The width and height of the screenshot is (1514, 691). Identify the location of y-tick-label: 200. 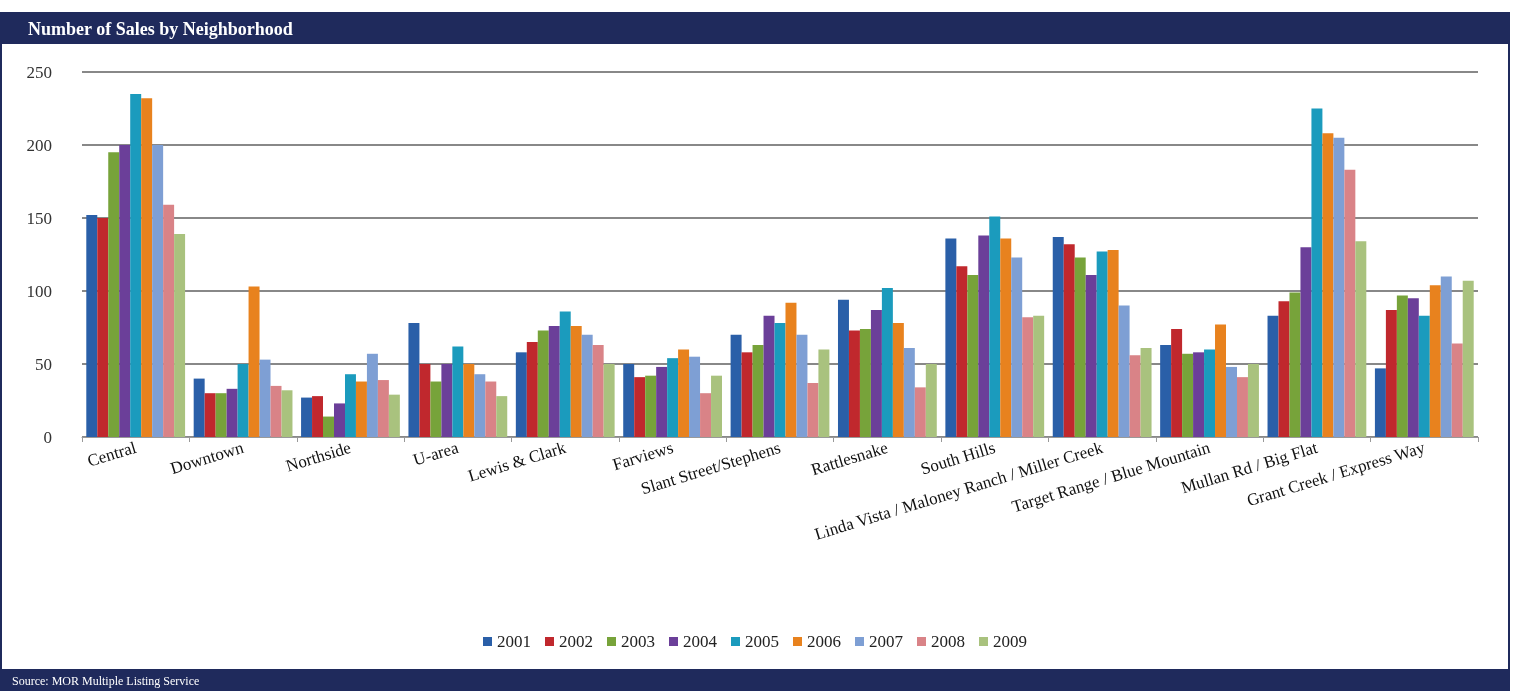
(39, 145).